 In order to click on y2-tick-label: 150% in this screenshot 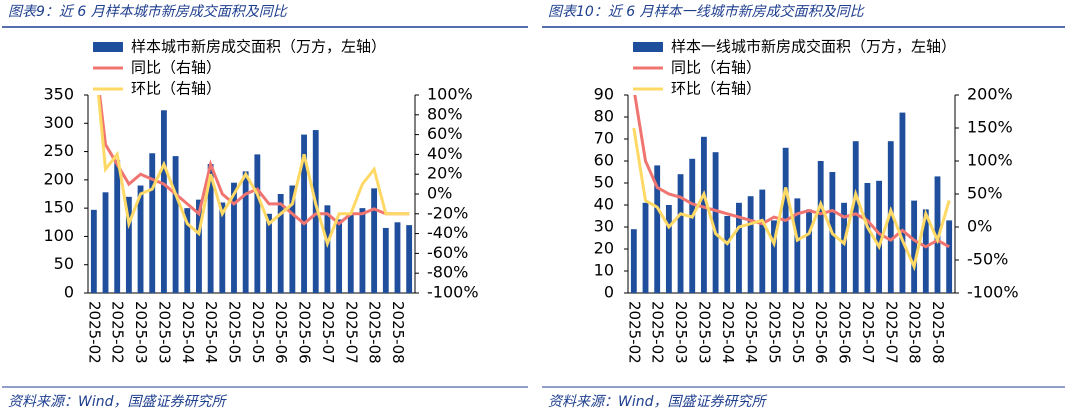, I will do `click(990, 127)`.